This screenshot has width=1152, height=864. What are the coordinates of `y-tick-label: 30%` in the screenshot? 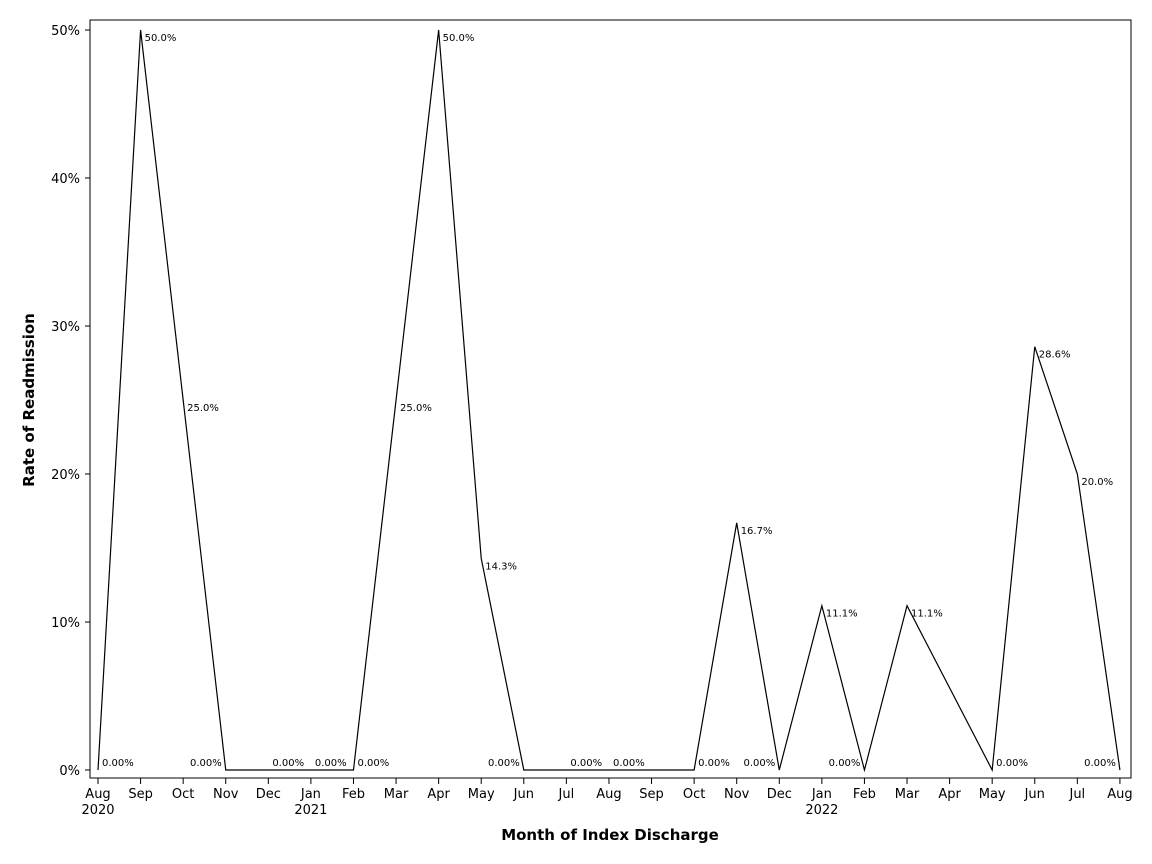 It's located at (65, 327).